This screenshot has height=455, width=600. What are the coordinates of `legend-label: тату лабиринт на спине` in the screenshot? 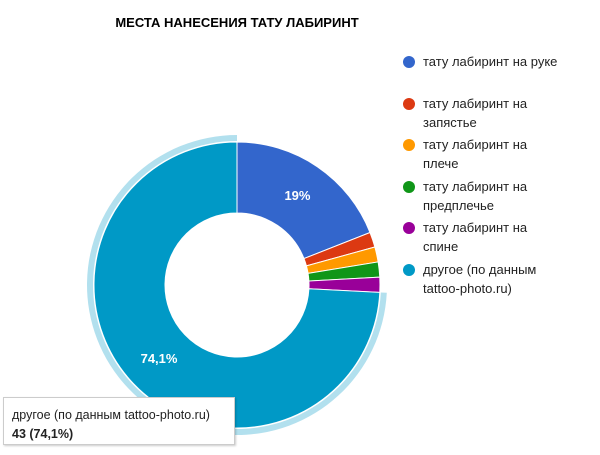 It's located at (475, 237).